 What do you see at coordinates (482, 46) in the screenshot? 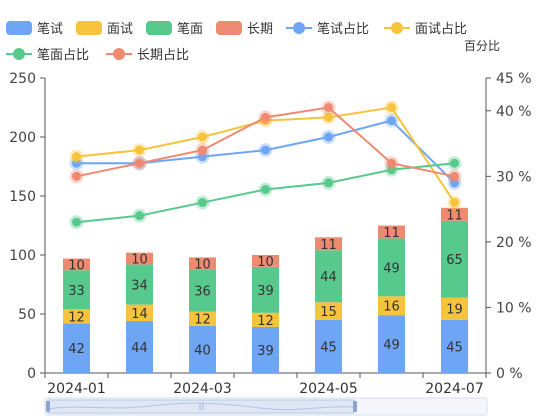
I see `right-axis-title: 百分比` at bounding box center [482, 46].